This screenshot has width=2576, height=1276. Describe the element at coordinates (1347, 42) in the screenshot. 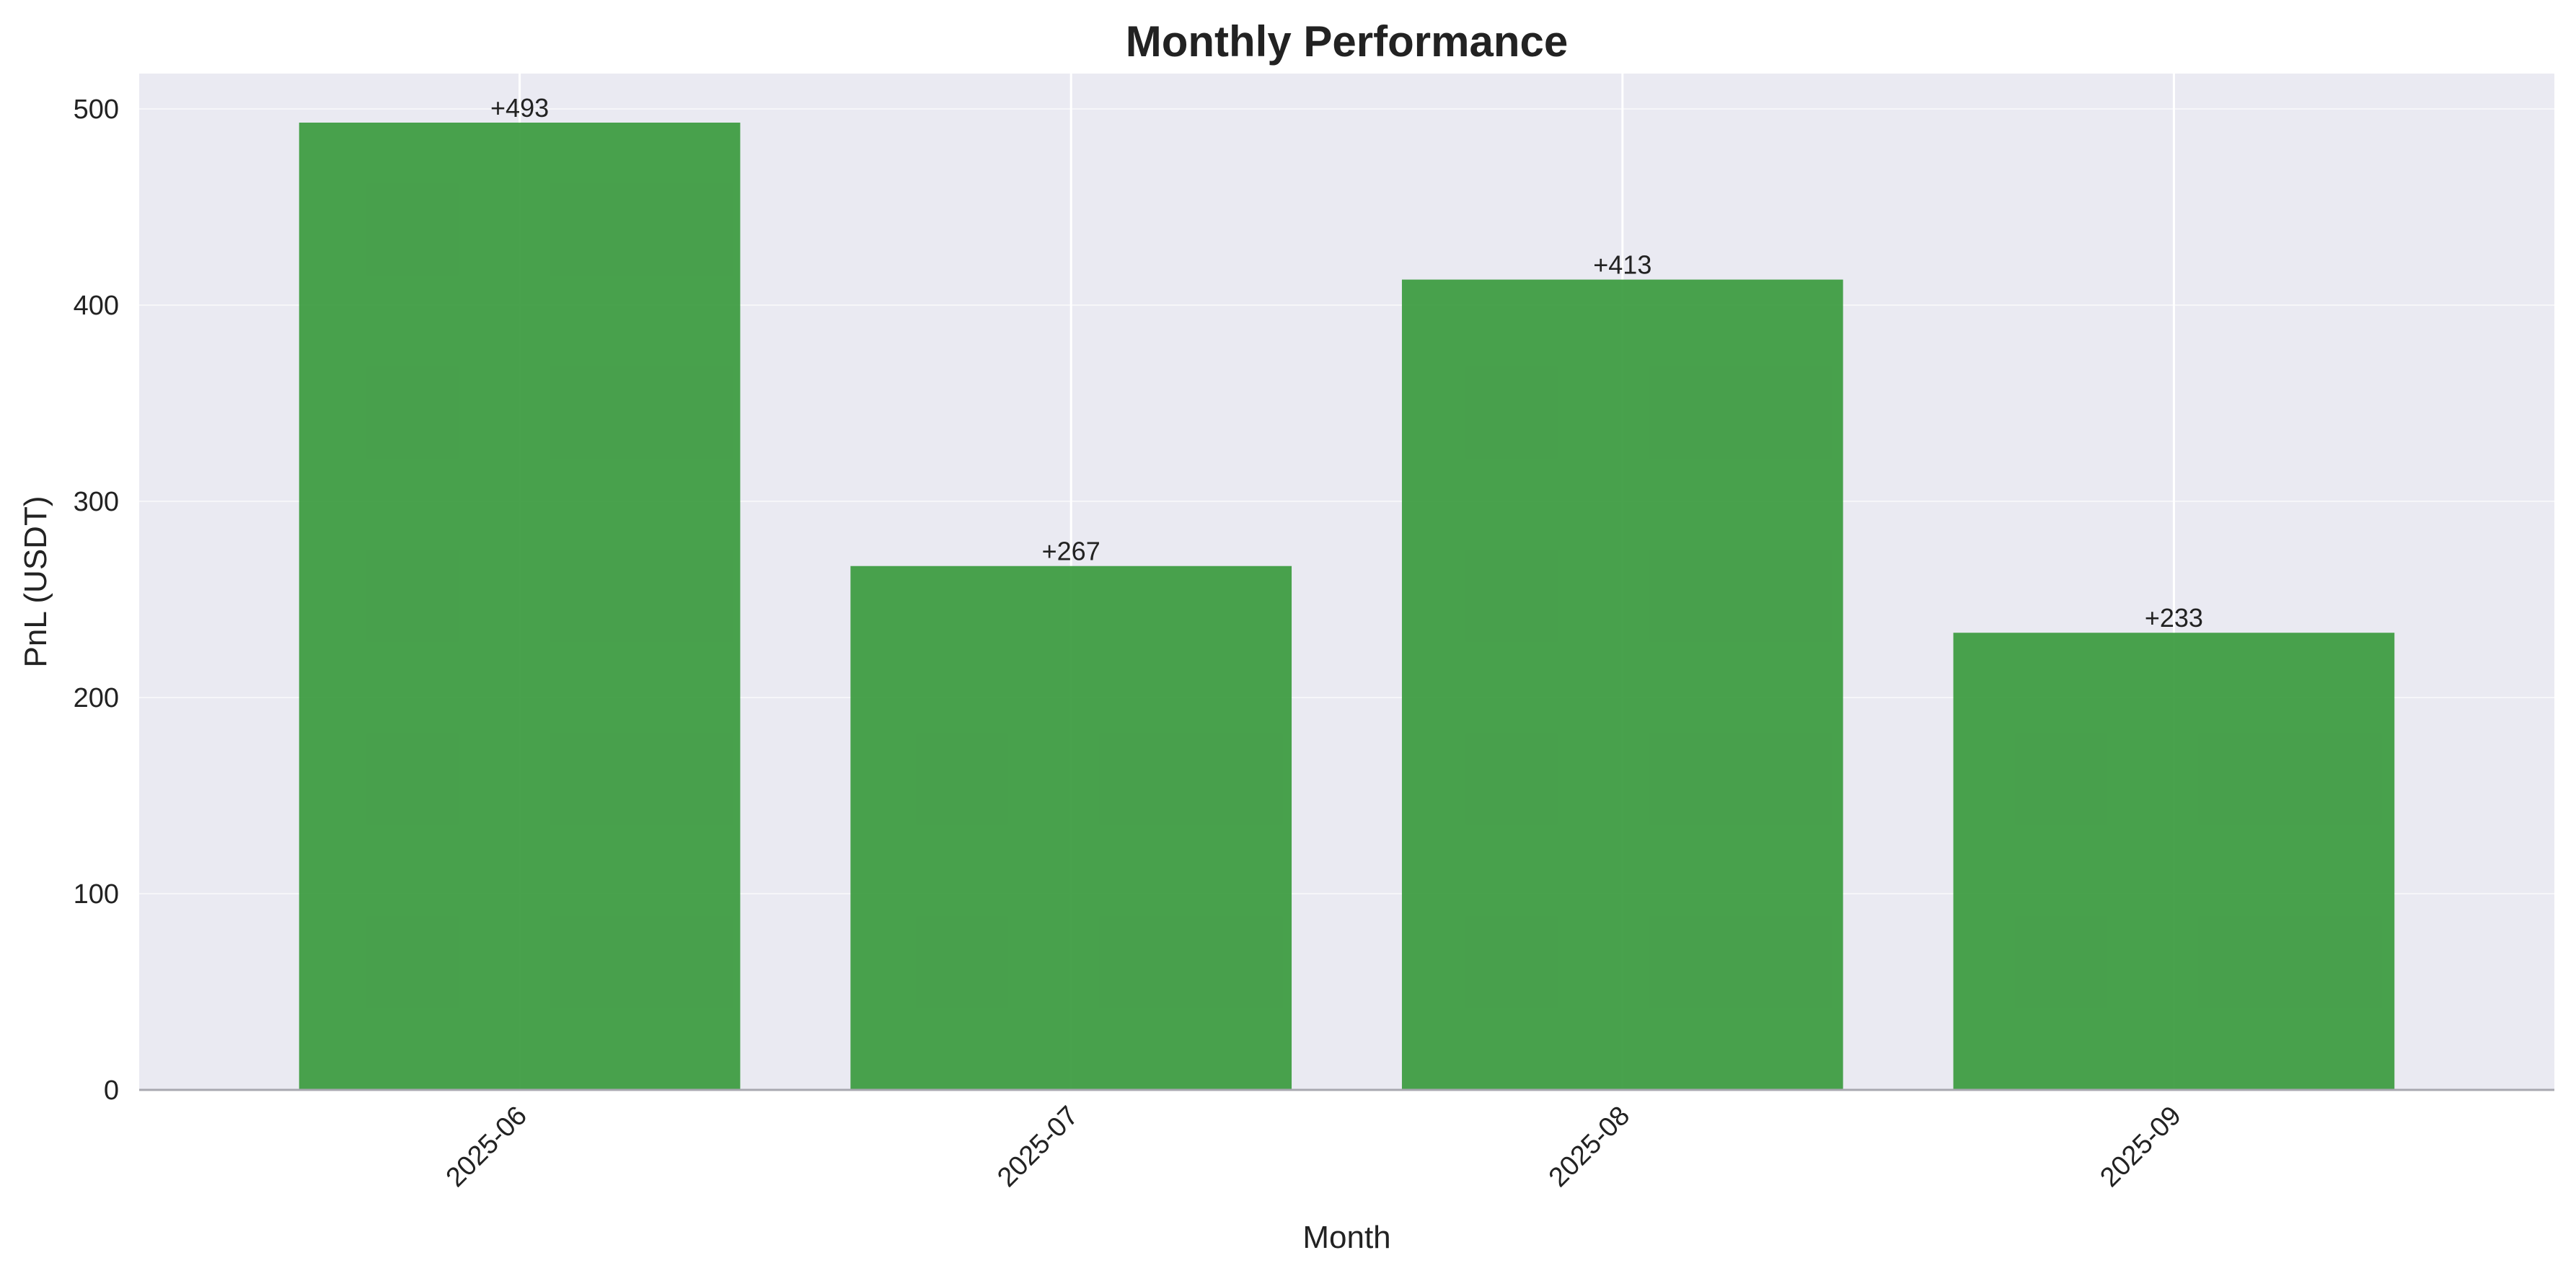

I see `chart-title: Monthly Performance` at that location.